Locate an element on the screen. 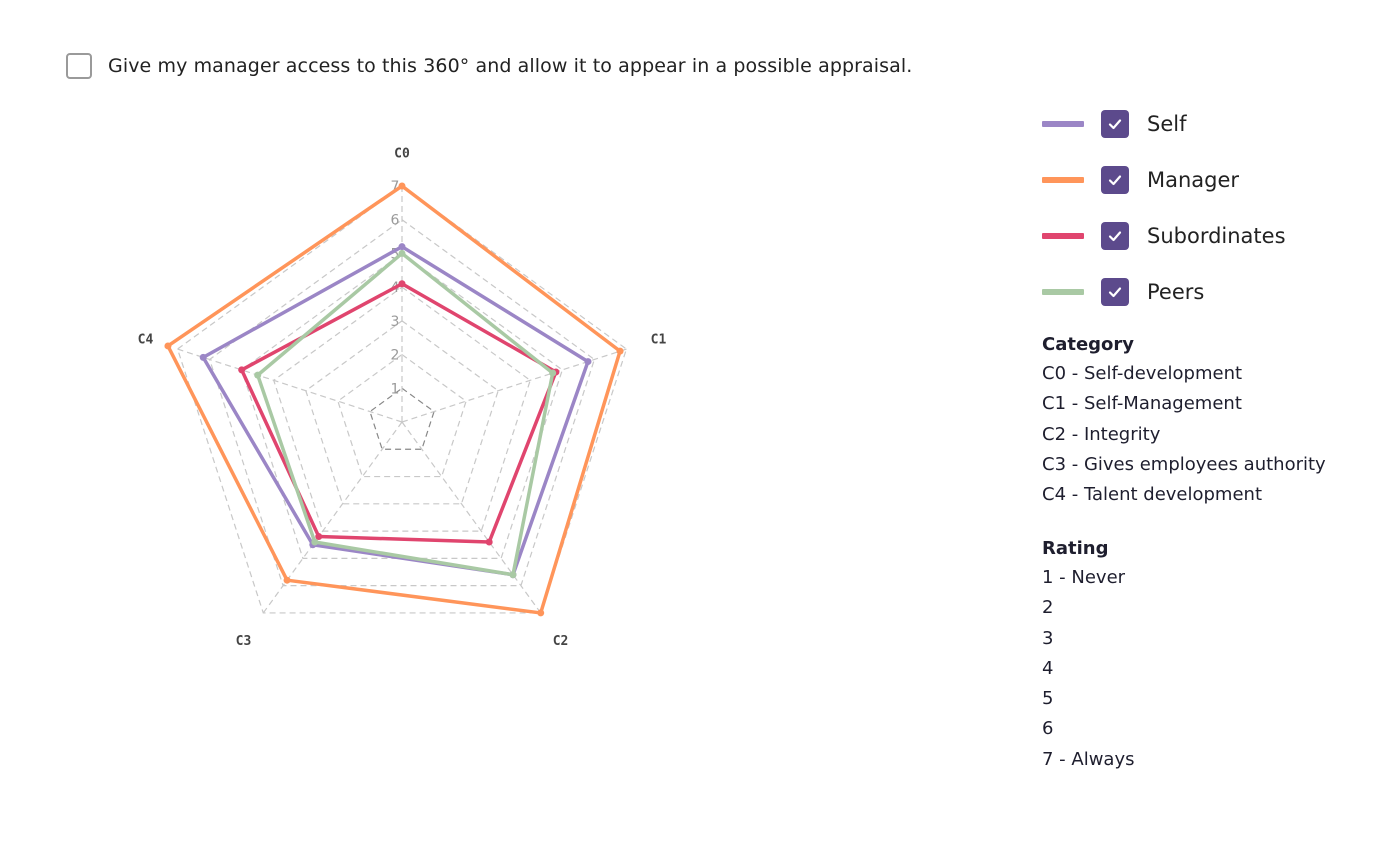 The height and width of the screenshot is (842, 1400). legend-checkbox-subordinates is located at coordinates (1115, 236).